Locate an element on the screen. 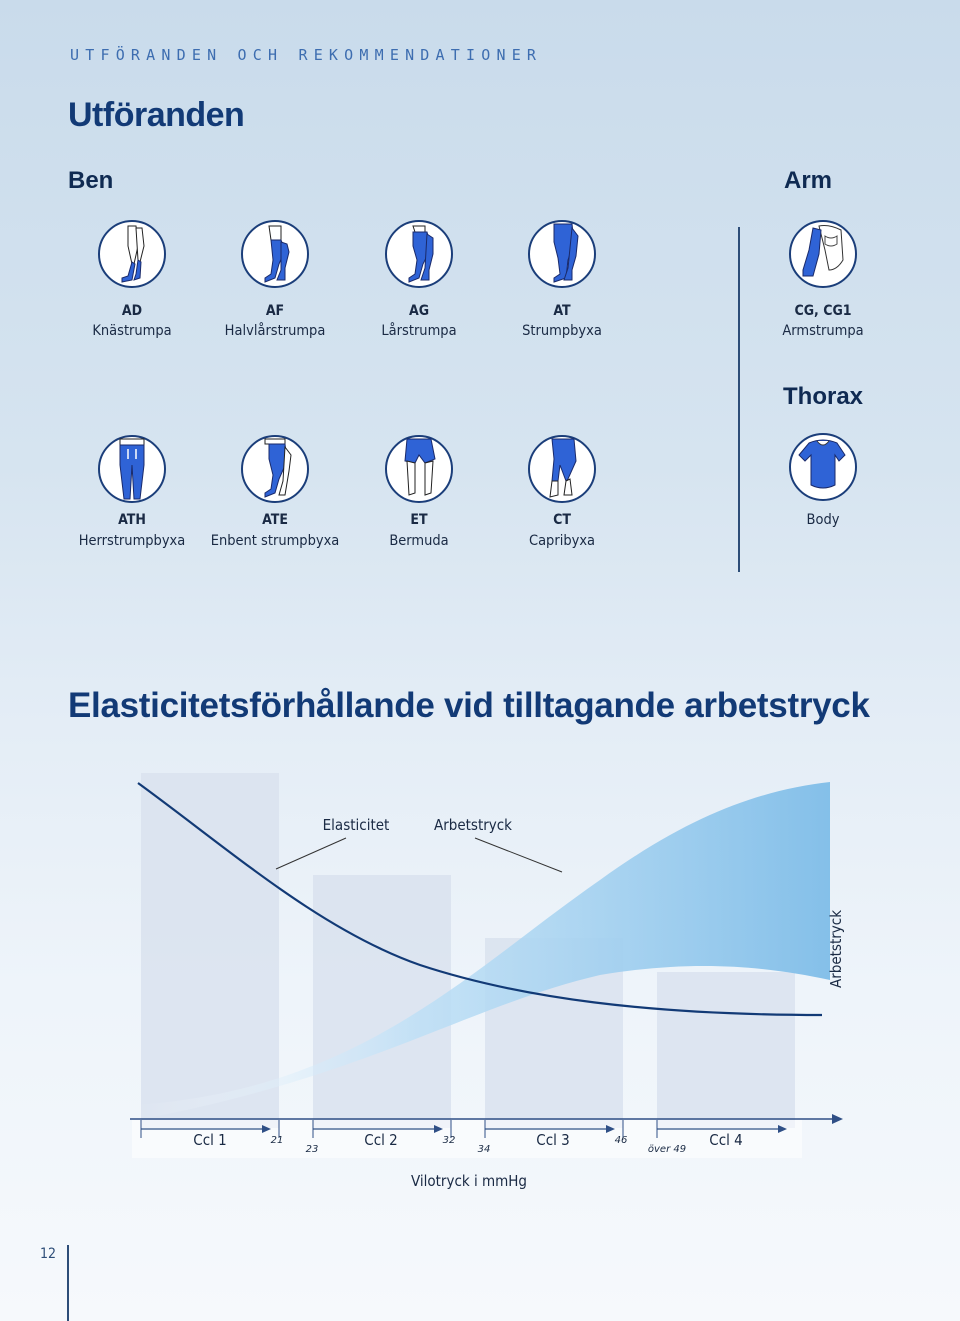 The height and width of the screenshot is (1321, 960). body-garment-icon is located at coordinates (823, 467).